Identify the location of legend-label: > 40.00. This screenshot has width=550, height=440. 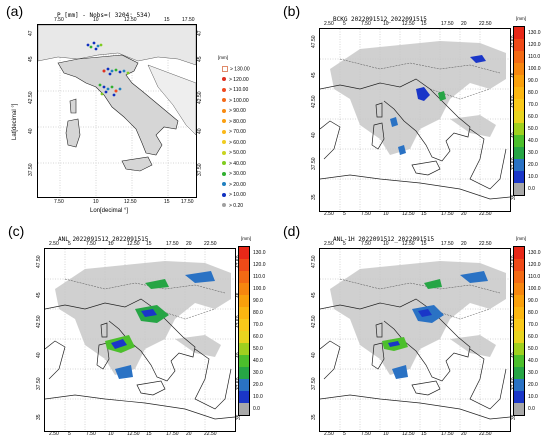
(237, 163).